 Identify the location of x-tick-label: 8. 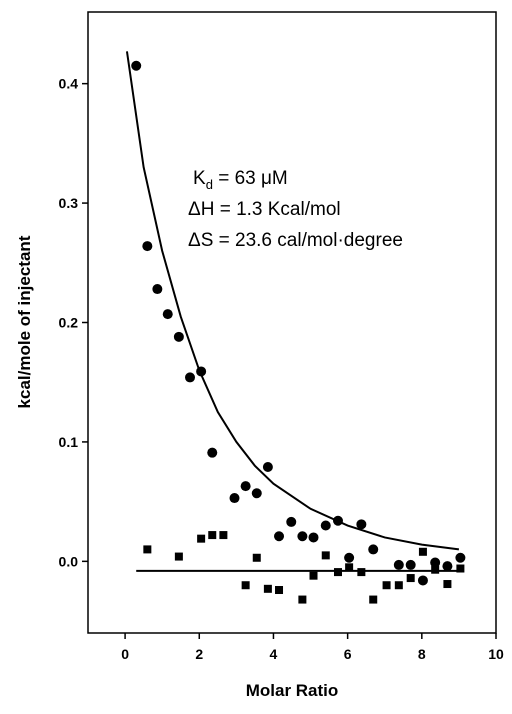
(422, 654).